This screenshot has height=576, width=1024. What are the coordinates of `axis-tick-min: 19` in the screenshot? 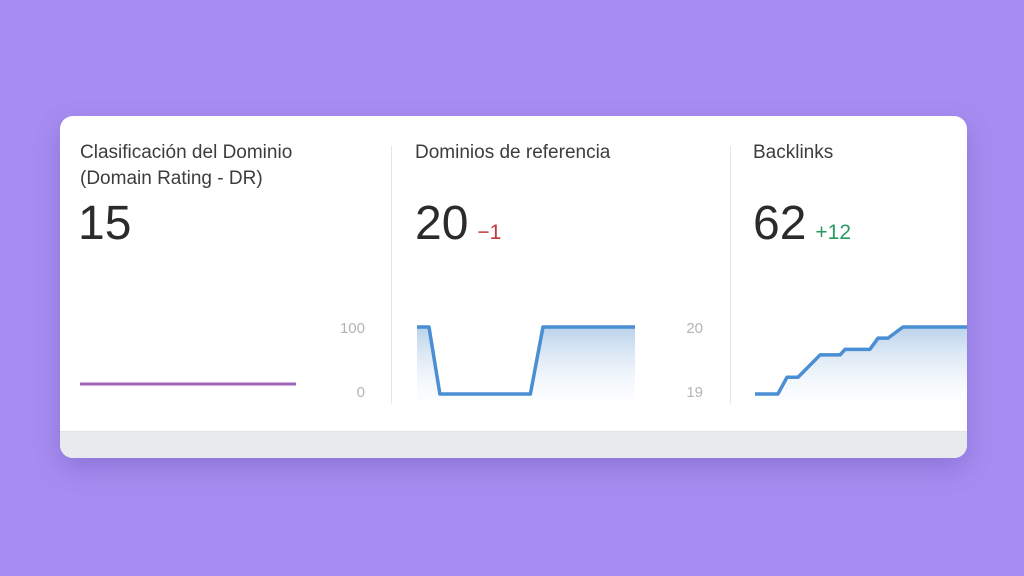 It's located at (694, 392).